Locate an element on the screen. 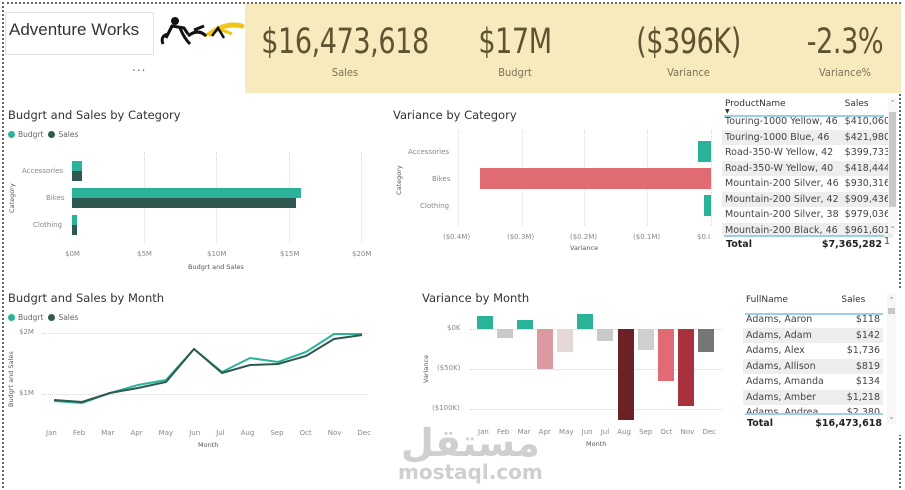 The width and height of the screenshot is (905, 490). bar-variance-nov is located at coordinates (686, 367).